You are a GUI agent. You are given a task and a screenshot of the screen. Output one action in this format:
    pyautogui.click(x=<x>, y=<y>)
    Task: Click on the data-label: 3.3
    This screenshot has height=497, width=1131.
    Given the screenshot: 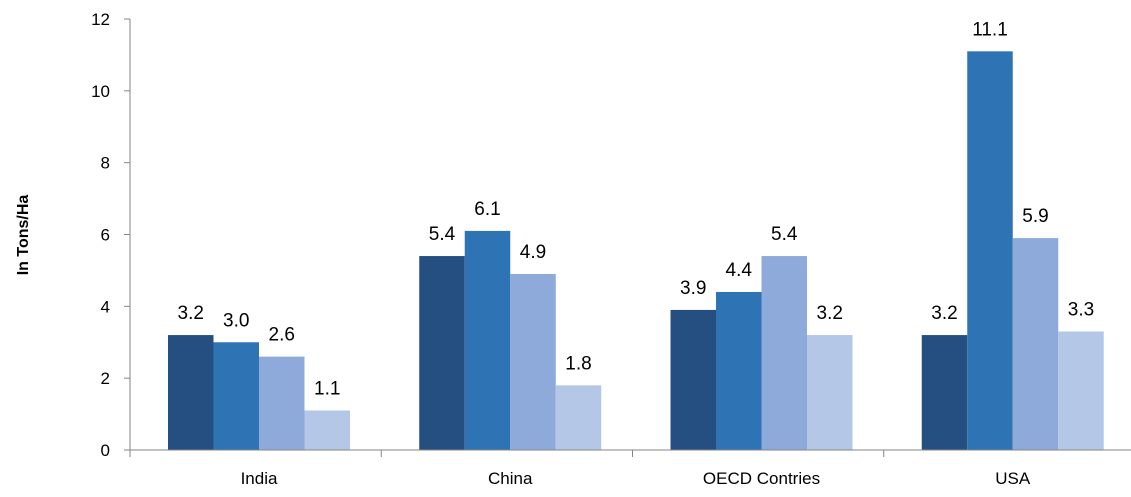 What is the action you would take?
    pyautogui.click(x=1081, y=309)
    